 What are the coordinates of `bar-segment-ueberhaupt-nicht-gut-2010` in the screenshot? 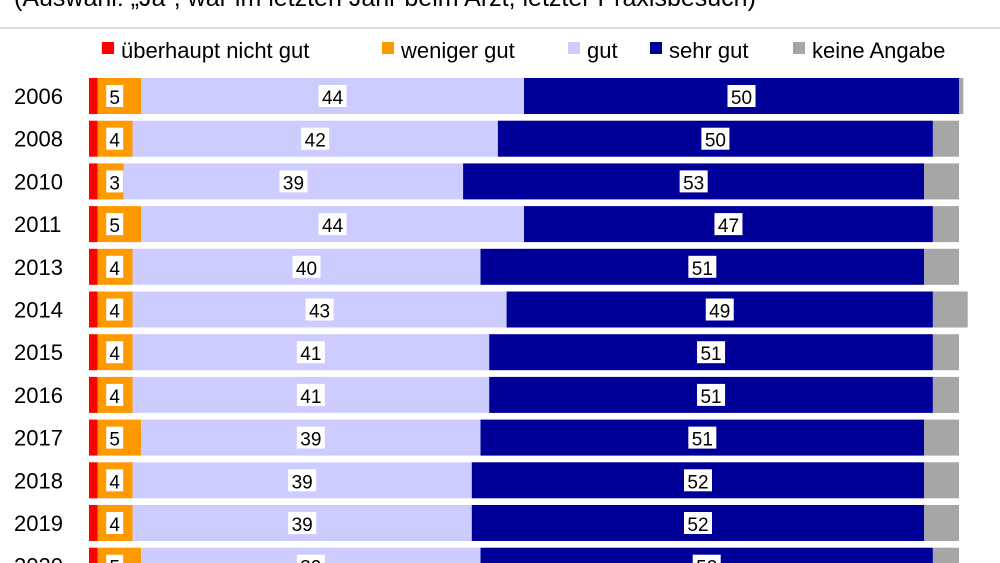 It's located at (93, 181).